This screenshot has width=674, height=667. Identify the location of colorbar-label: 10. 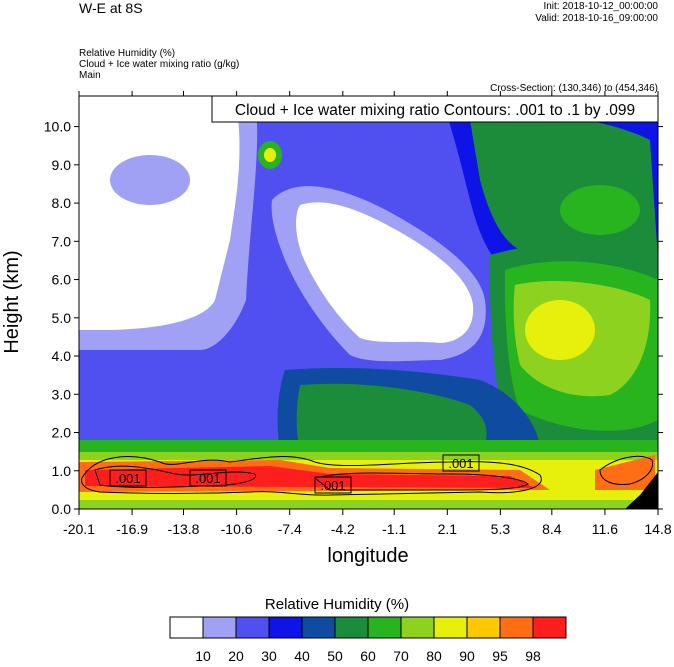
(203, 656).